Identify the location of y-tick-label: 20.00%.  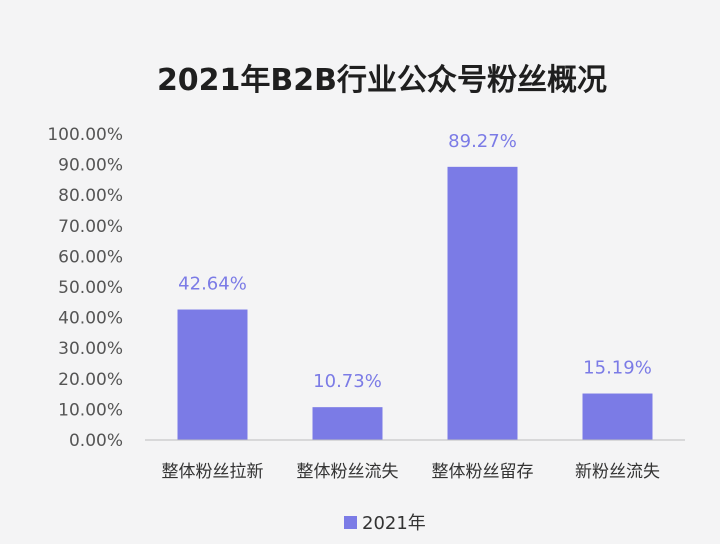
(90, 380).